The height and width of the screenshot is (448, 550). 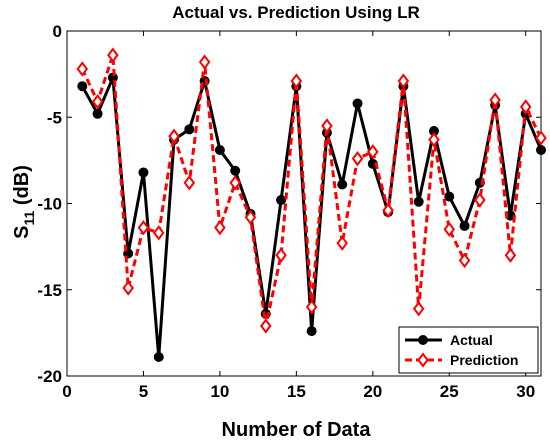 I want to click on y-tick-label: -20, so click(x=49, y=376).